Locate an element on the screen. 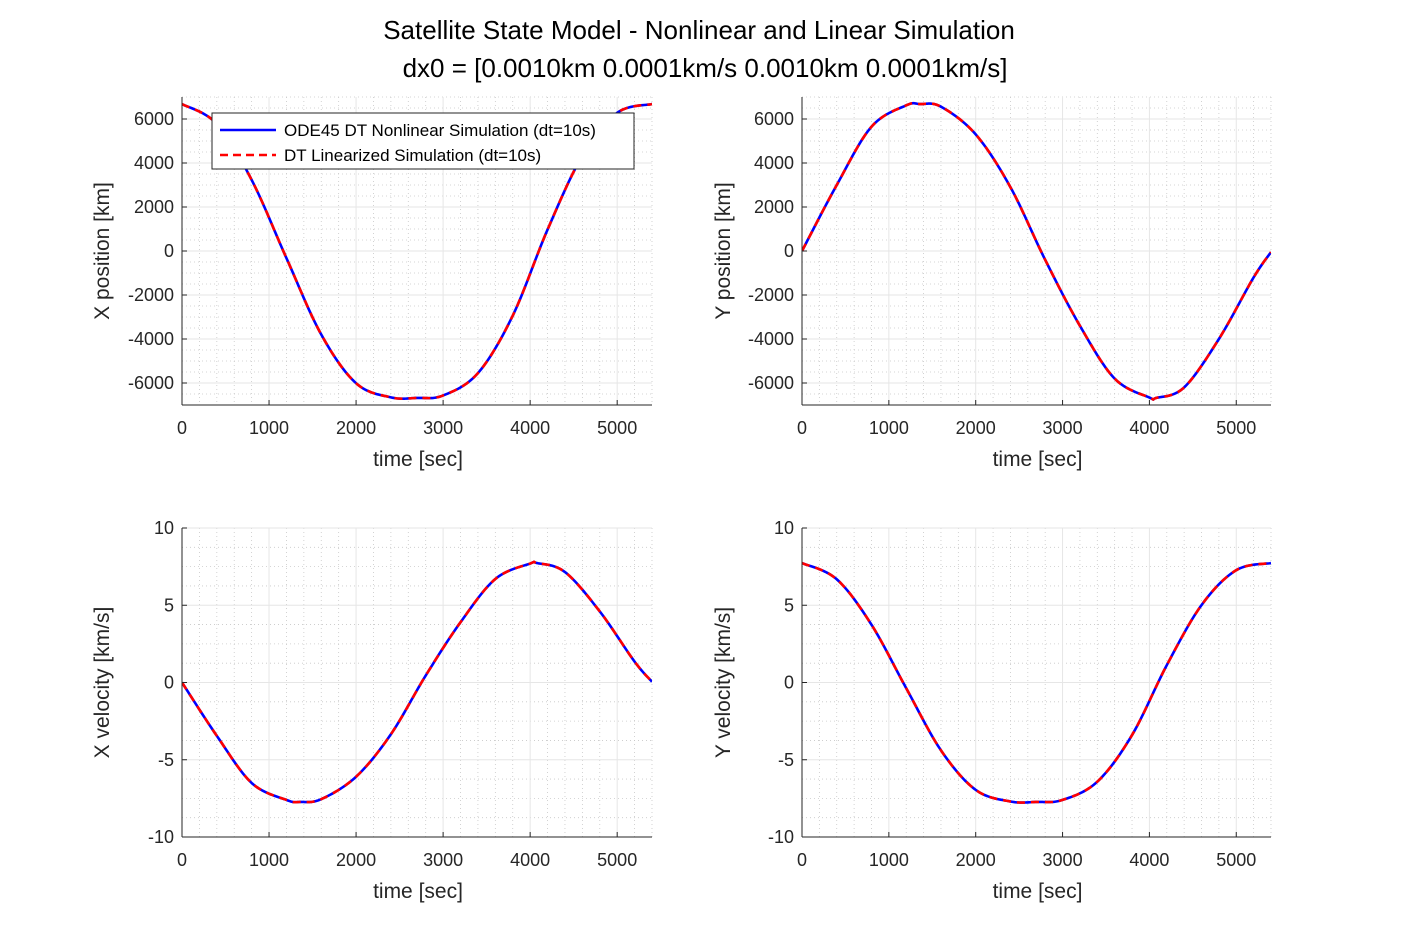 Image resolution: width=1406 pixels, height=938 pixels. y-axis-label: Y position [km] is located at coordinates (723, 250).